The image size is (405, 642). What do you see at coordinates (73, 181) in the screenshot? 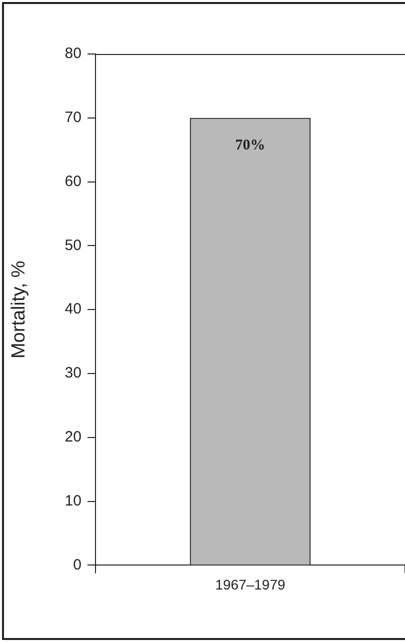
I see `y-tick-label: 60` at bounding box center [73, 181].